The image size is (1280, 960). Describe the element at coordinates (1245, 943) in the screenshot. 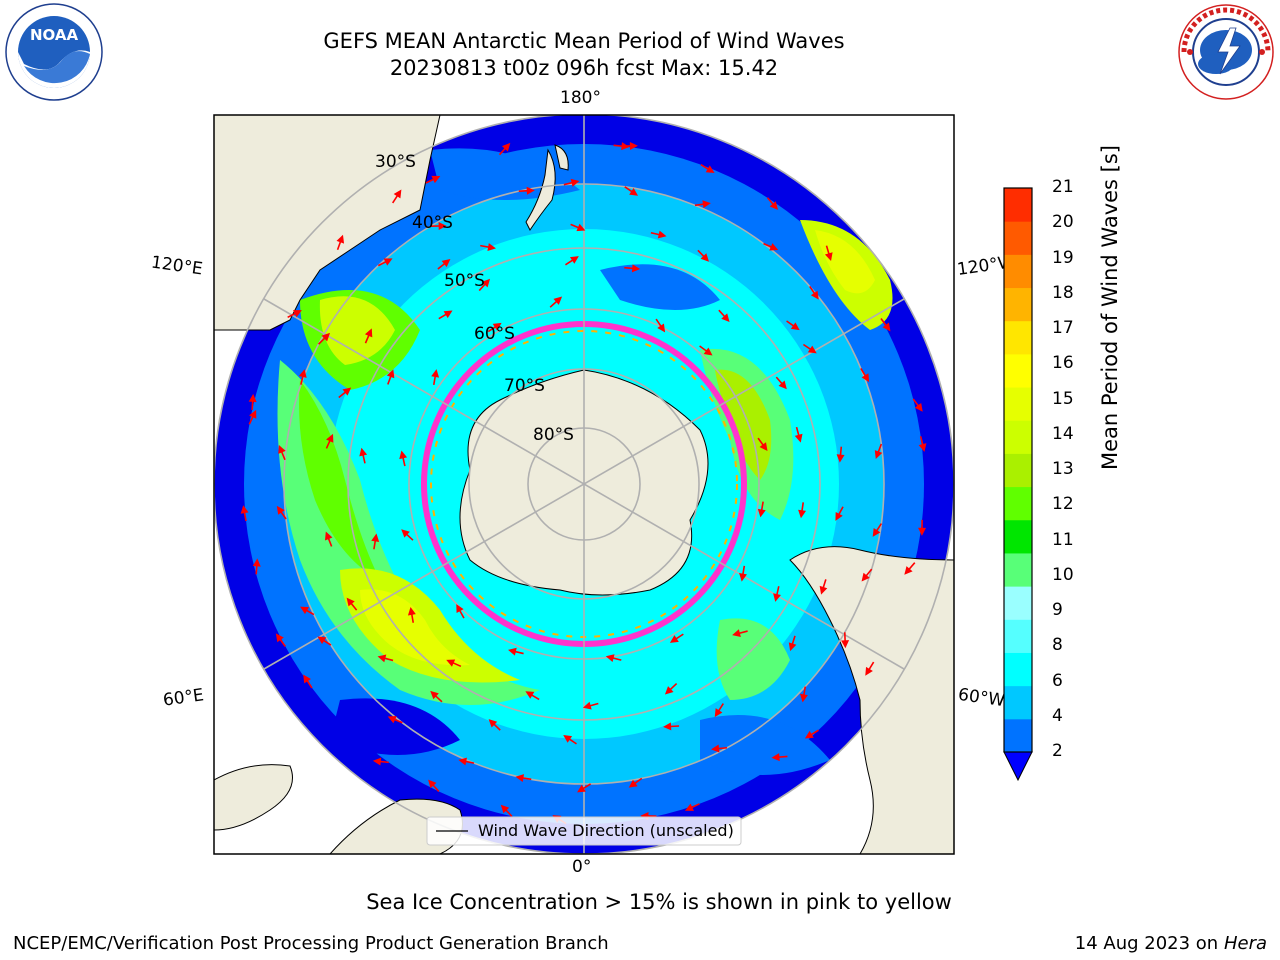

I see `footer-host: Hera` at that location.